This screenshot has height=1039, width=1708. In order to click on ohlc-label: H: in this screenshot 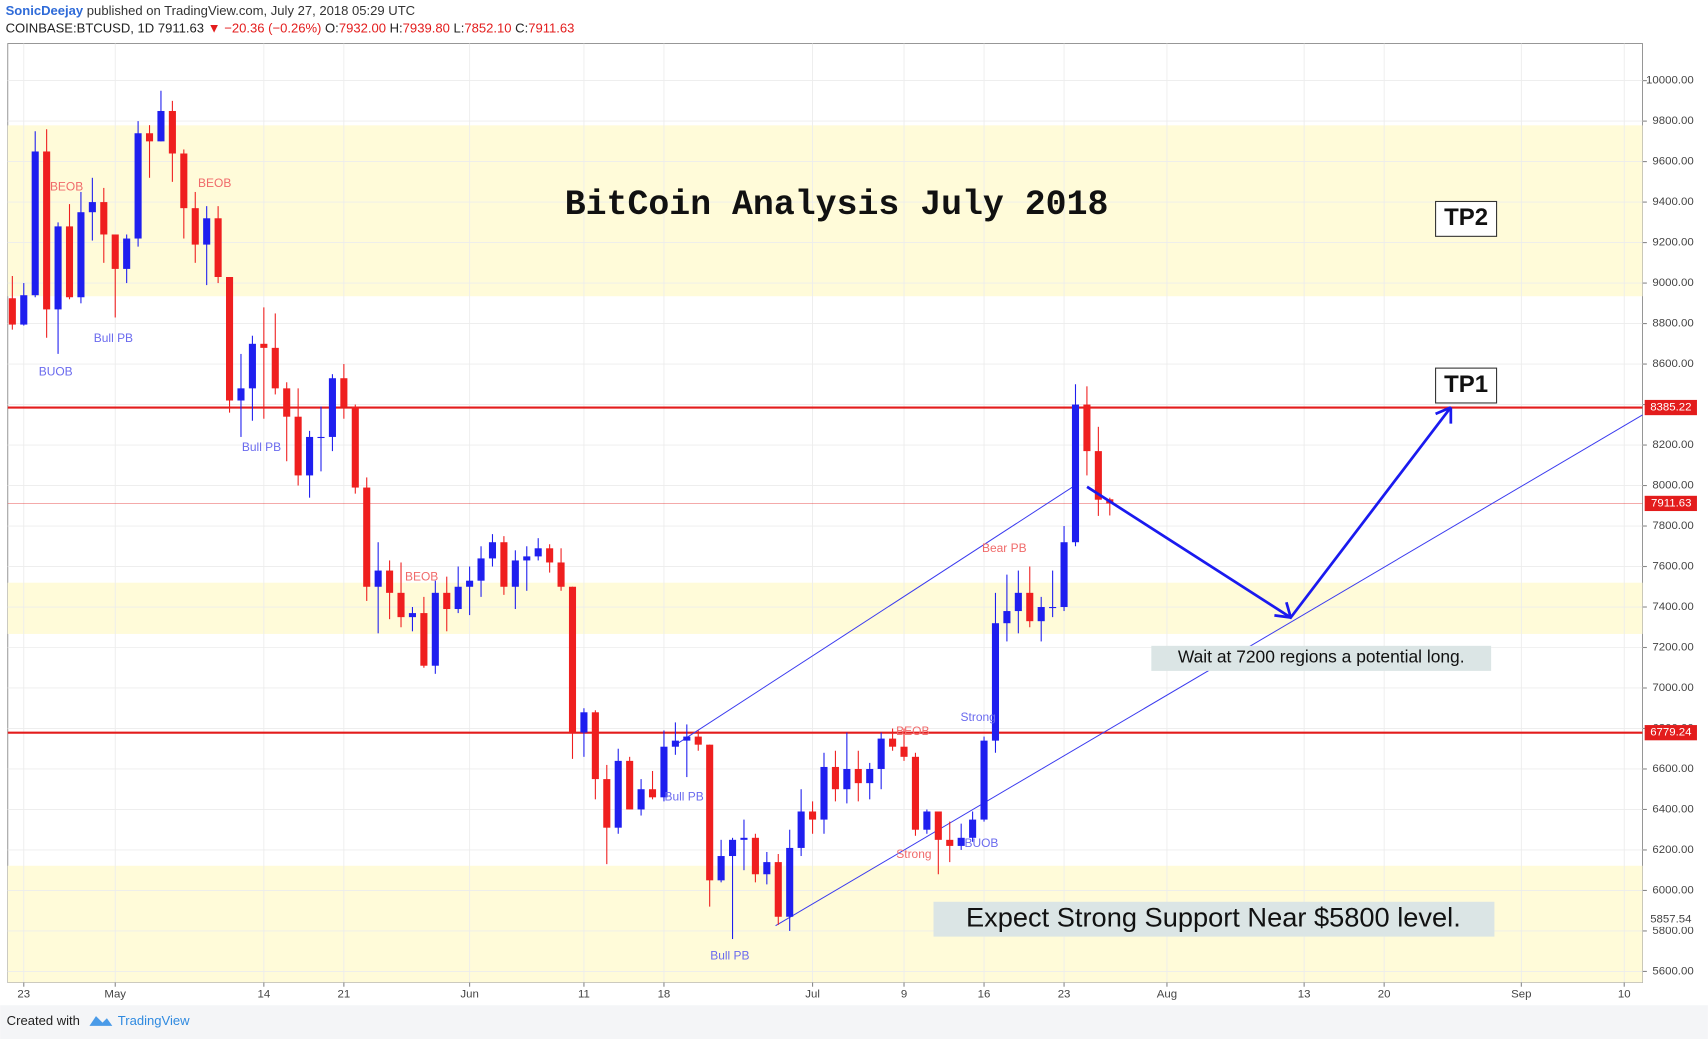, I will do `click(396, 28)`.